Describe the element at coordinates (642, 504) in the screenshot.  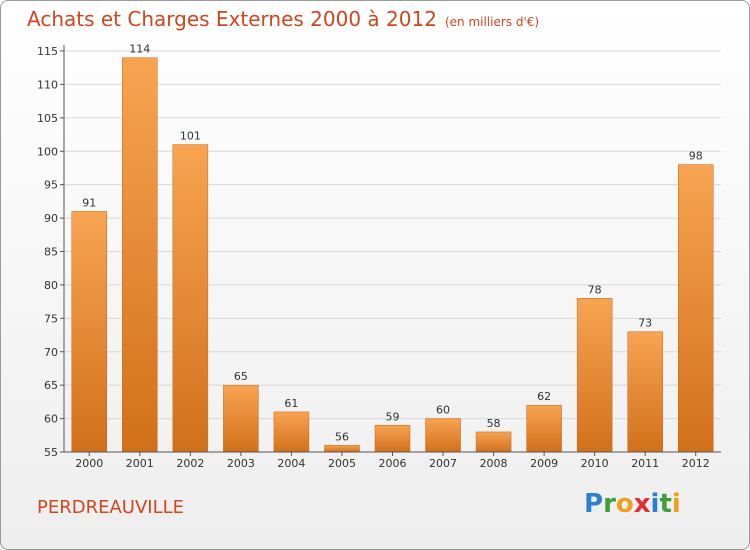
I see `logo-letter: x` at that location.